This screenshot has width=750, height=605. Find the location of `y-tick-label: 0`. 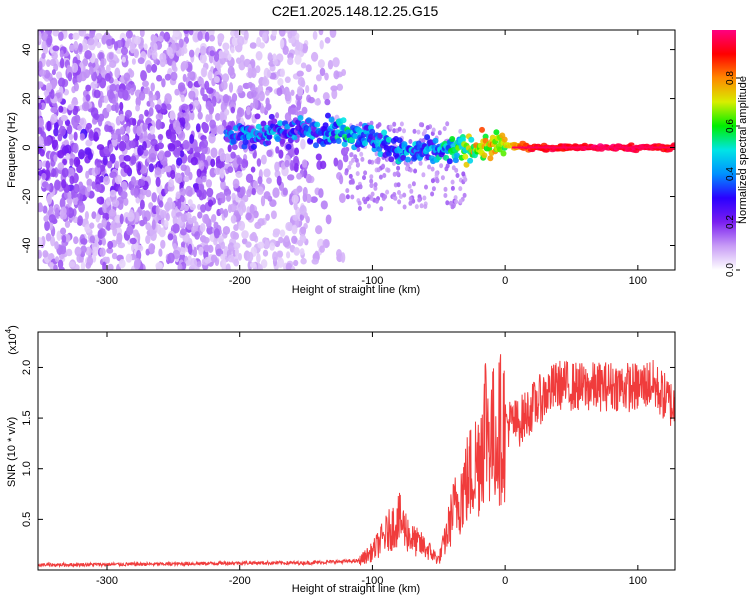

y-tick-label: 0 is located at coordinates (27, 147).